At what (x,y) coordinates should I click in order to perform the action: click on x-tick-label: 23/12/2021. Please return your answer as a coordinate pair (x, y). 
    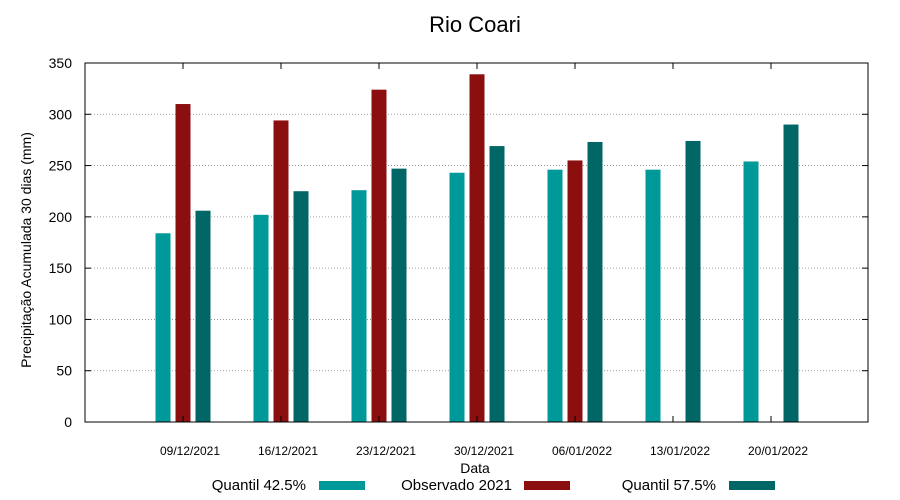
    Looking at the image, I should click on (386, 451).